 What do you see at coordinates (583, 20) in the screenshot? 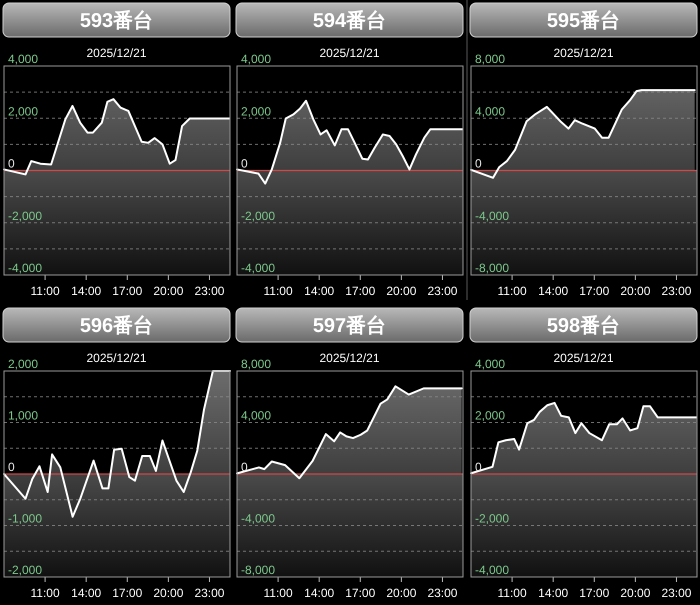
I see `chart-title: 595番台` at bounding box center [583, 20].